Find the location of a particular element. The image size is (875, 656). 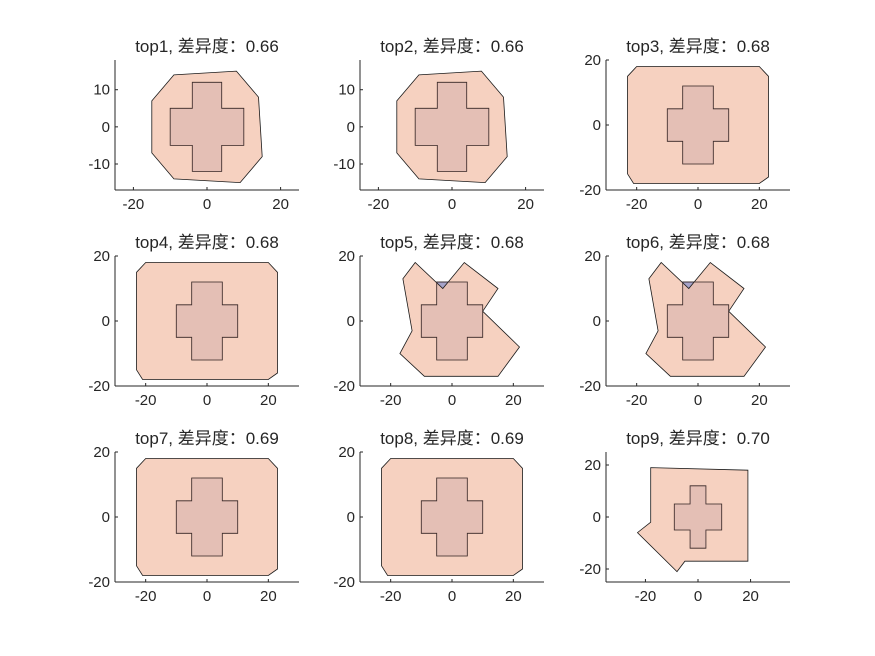

subplot-8: top8, 差异度：0.69 -20 0 20 -20 0 20 is located at coordinates (438, 517).